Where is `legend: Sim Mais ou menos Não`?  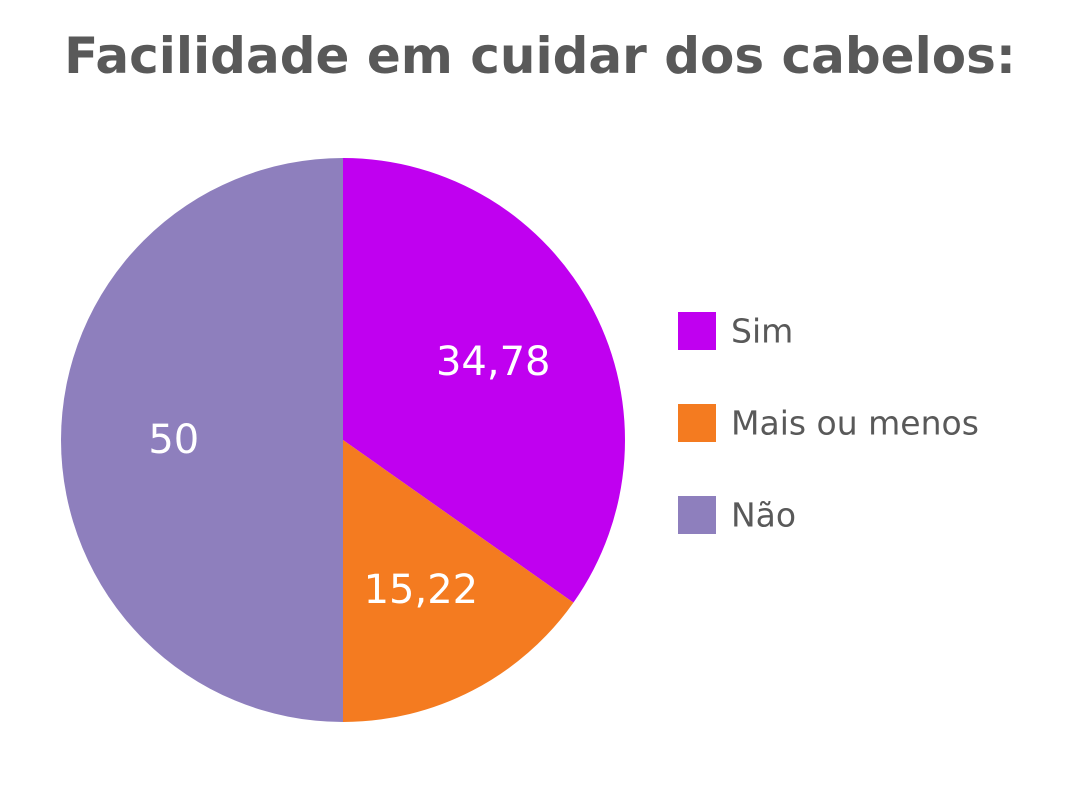
legend: Sim Mais ou menos Não is located at coordinates (828, 423).